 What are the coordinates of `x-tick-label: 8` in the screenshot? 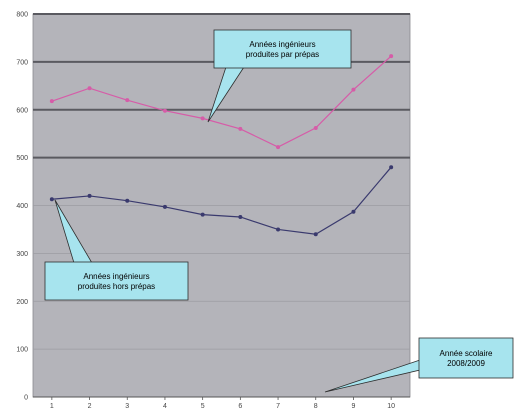 It's located at (316, 406).